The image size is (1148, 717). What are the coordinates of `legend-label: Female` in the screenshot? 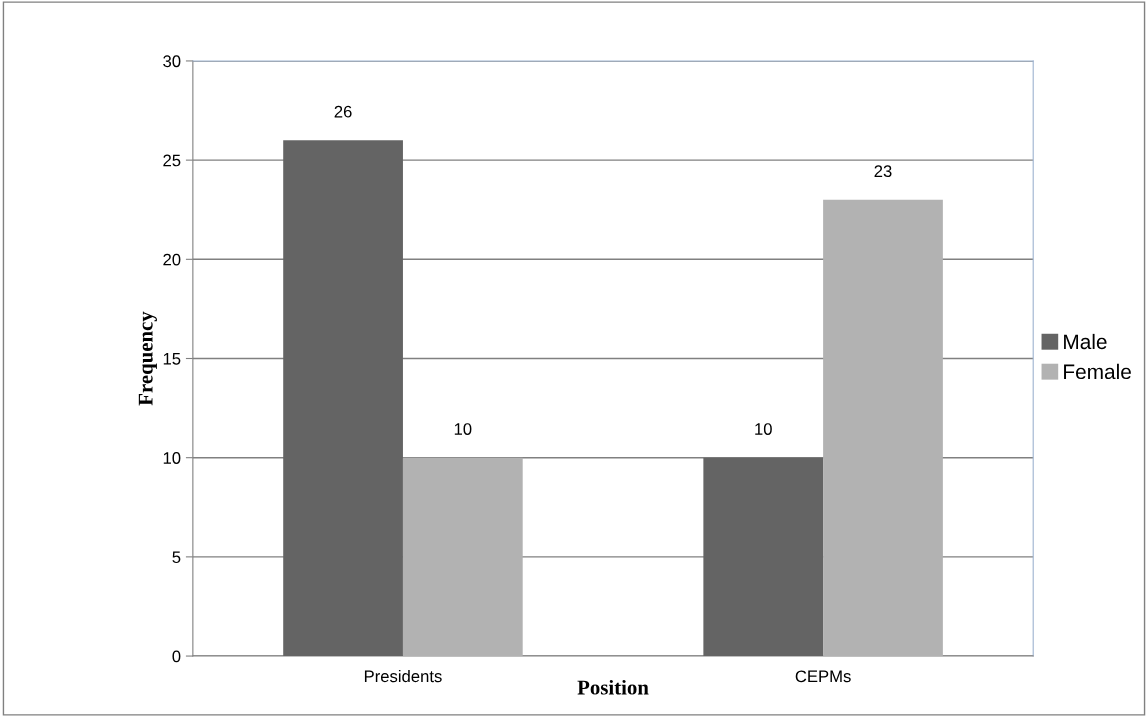 It's located at (1097, 371).